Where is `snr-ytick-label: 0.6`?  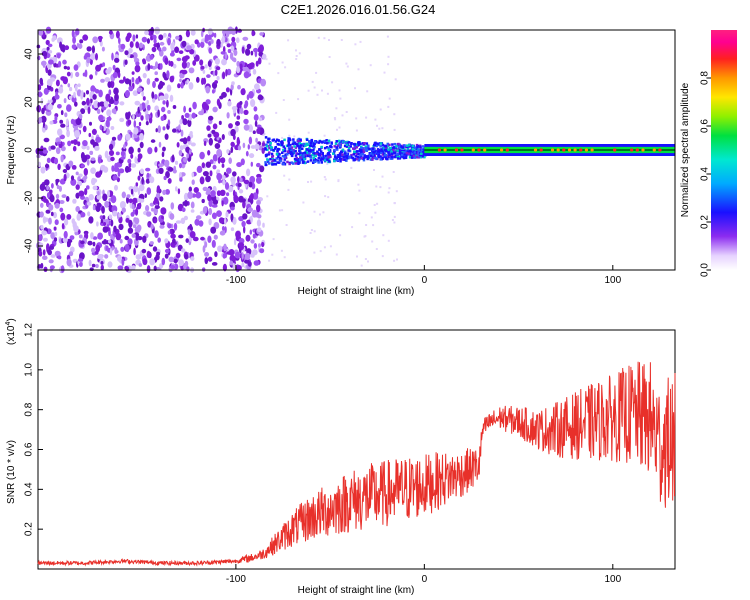
snr-ytick-label: 0.6 is located at coordinates (29, 449).